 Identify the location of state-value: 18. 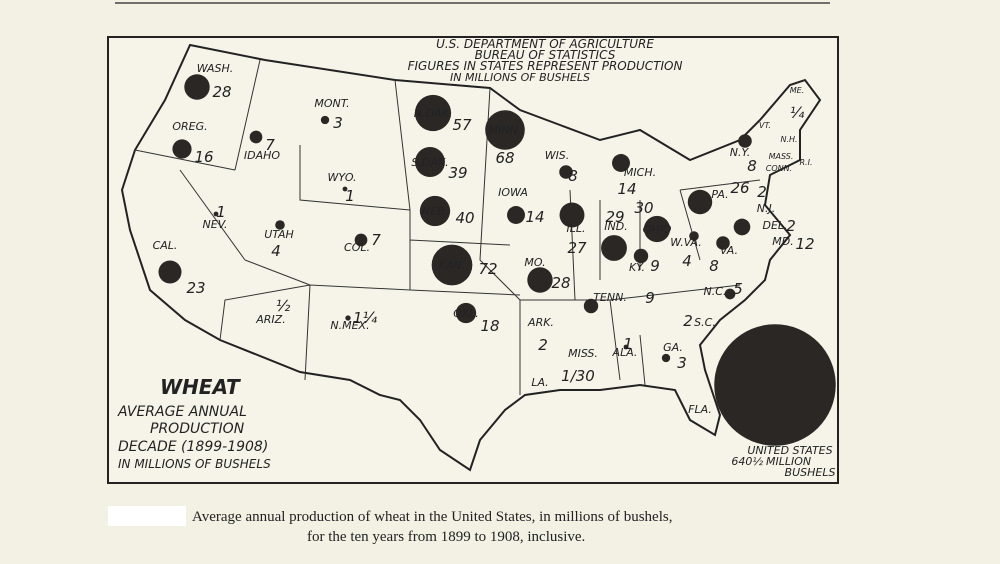
(489, 326).